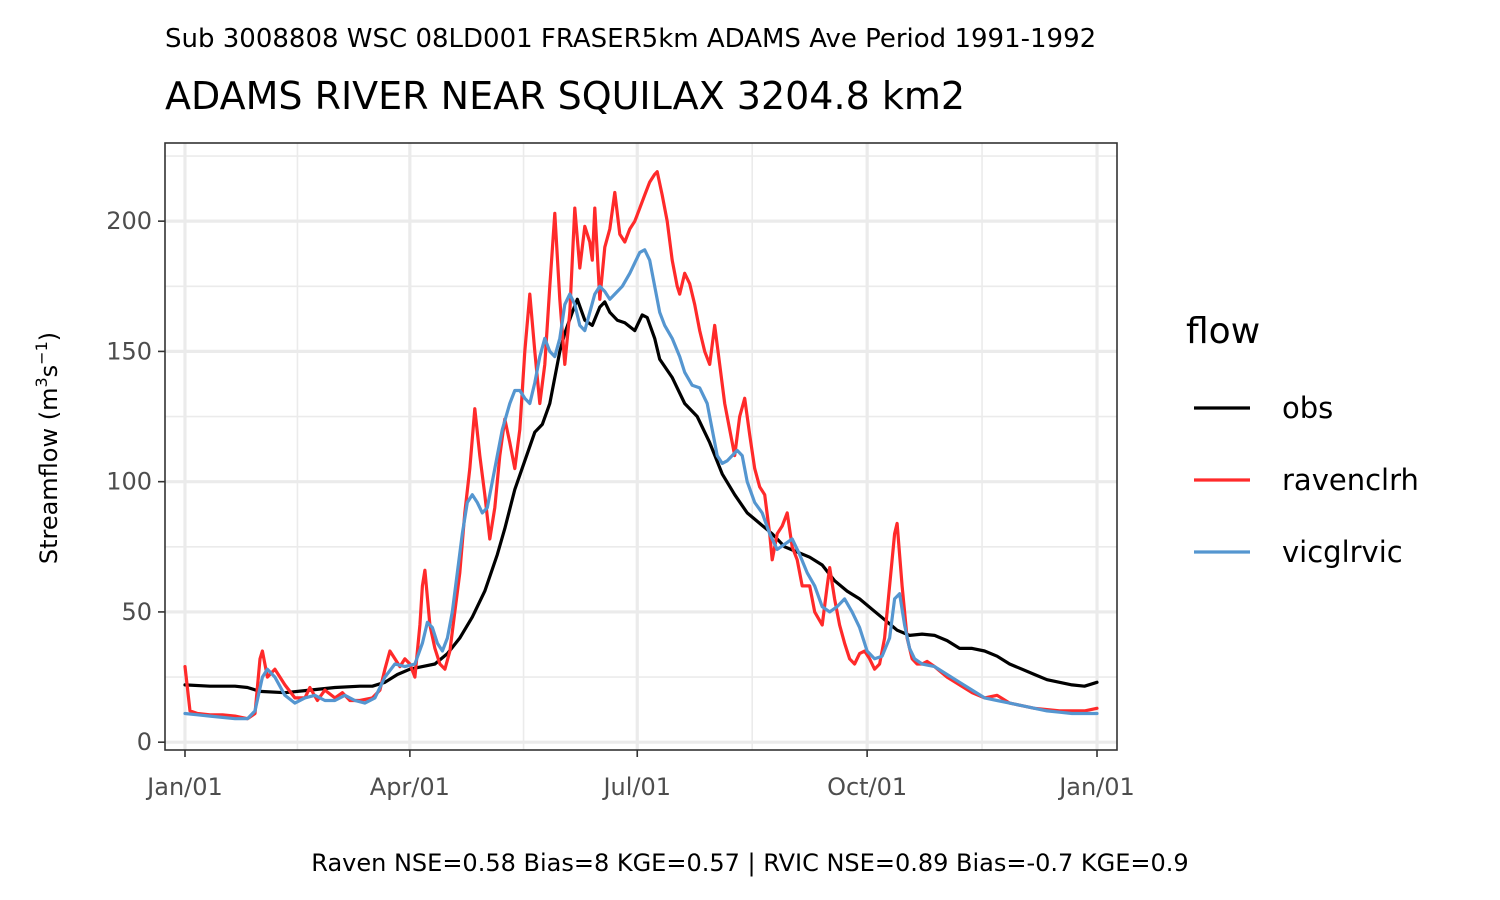 Image resolution: width=1500 pixels, height=900 pixels. I want to click on chart-title: ADAMS RIVER NEAR SQUILAX 3204.8 km2, so click(565, 96).